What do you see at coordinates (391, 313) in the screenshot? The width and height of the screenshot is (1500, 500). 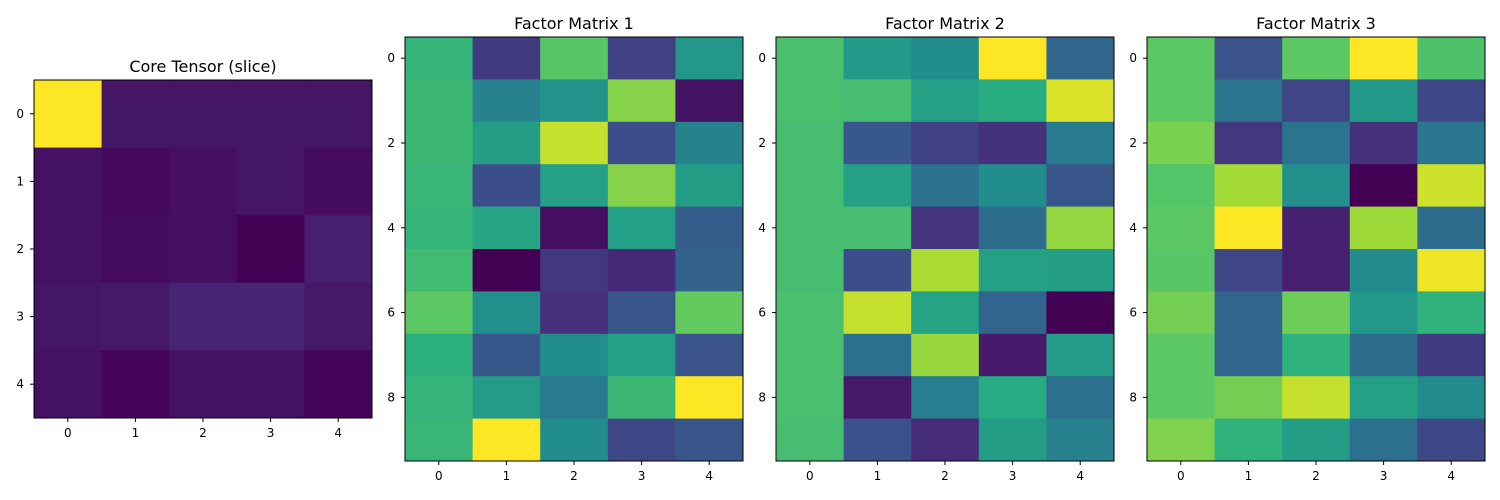 I see `y-tick-label: 6` at bounding box center [391, 313].